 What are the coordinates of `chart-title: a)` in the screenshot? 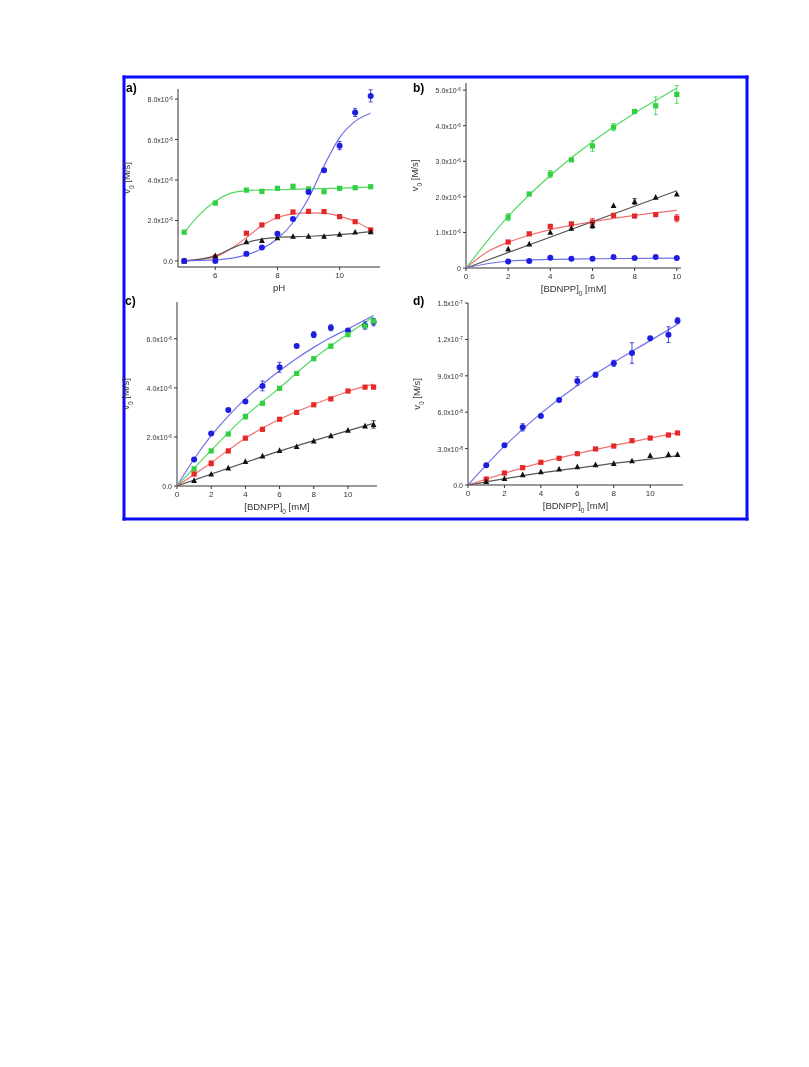 It's located at (131, 88).